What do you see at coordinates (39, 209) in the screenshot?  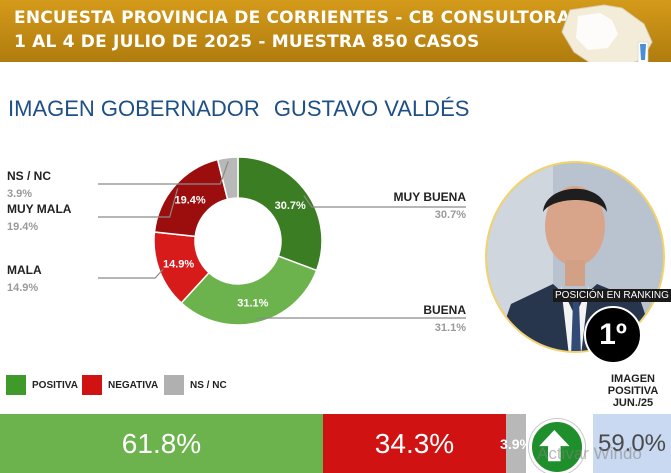 I see `category-label-muy-mala: MUY MALA` at bounding box center [39, 209].